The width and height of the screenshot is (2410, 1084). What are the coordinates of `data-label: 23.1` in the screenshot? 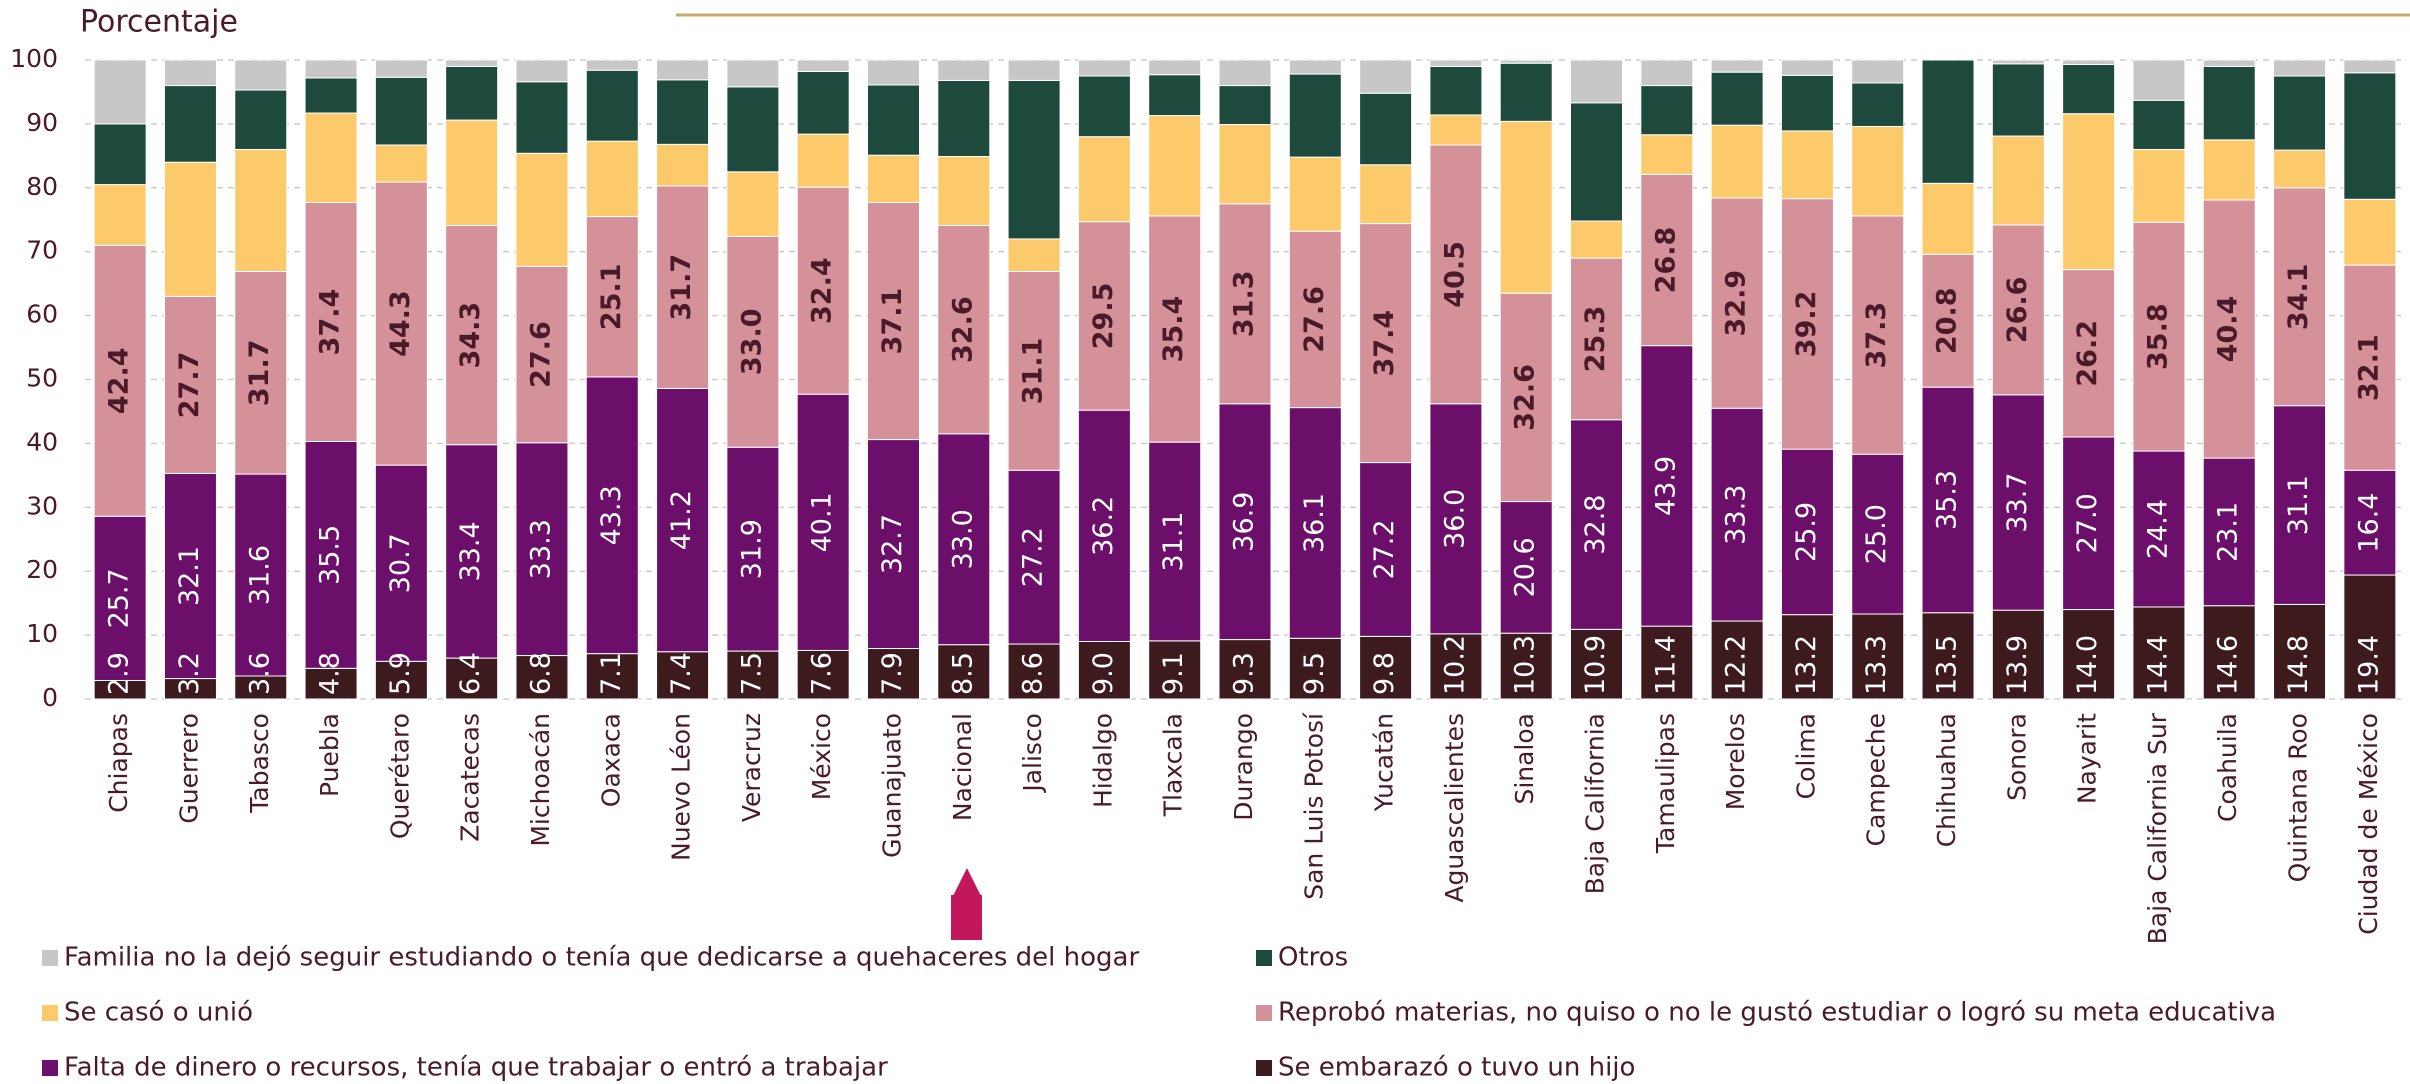 It's located at (2228, 532).